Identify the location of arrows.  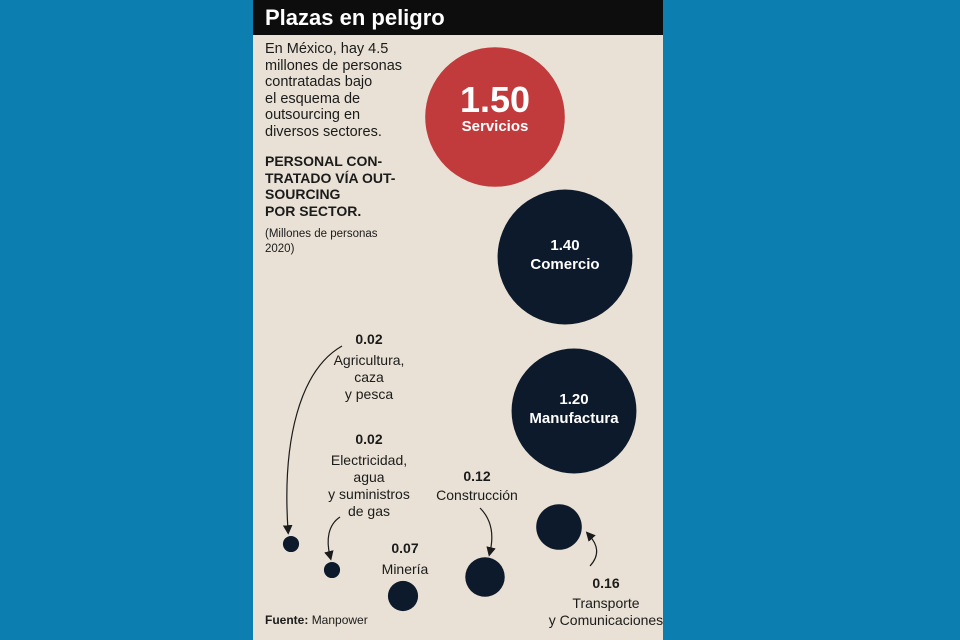
(440, 456).